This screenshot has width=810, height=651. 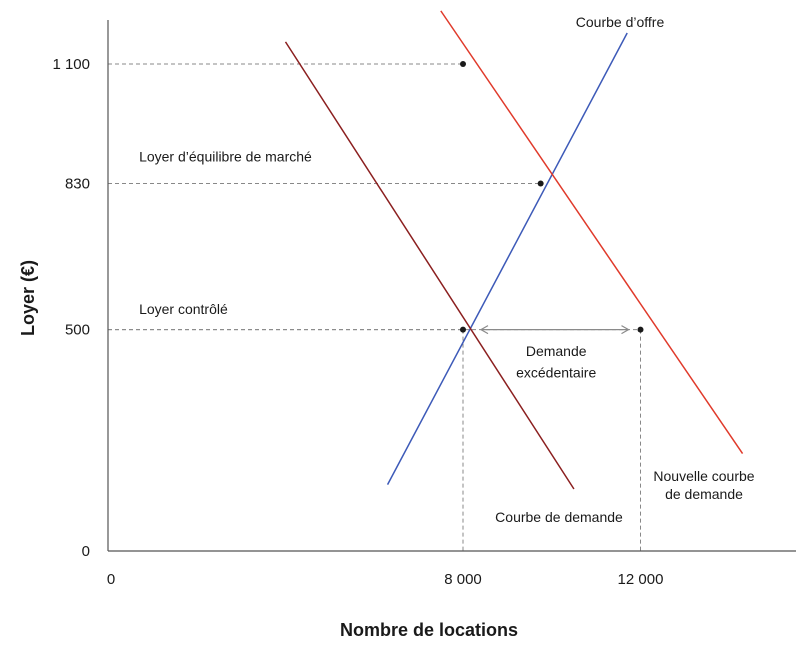 I want to click on y-tick-label: 500, so click(x=77, y=330).